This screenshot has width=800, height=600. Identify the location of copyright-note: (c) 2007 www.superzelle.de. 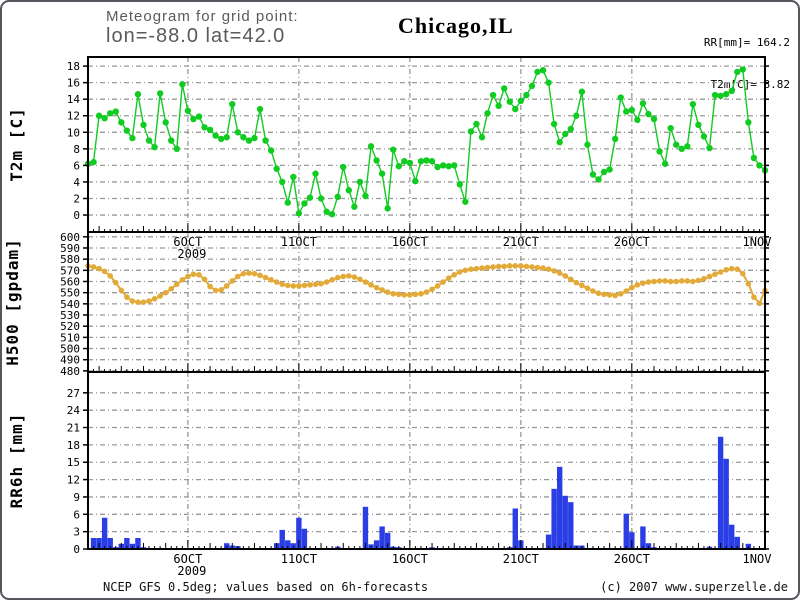
(694, 587).